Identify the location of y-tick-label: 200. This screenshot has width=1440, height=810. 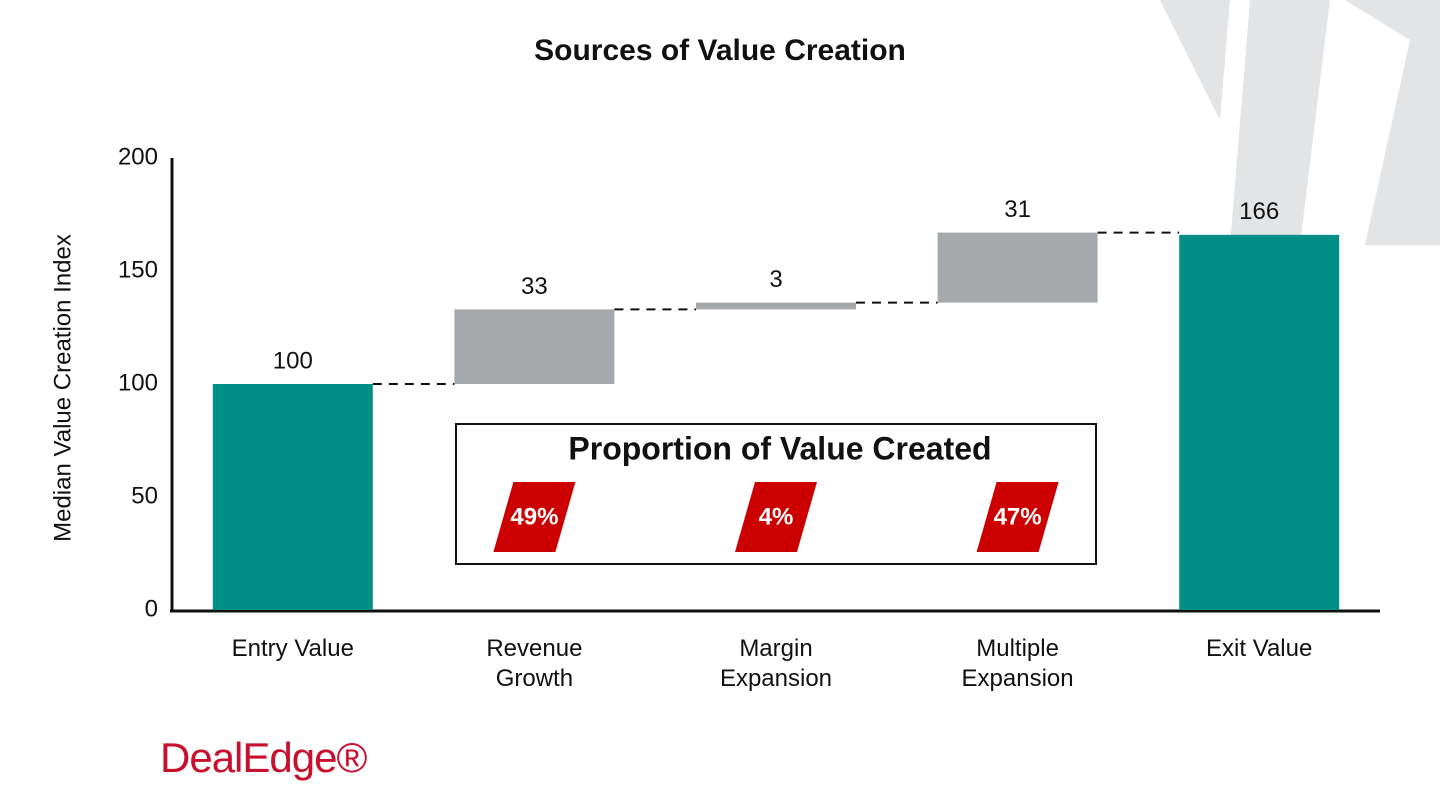
(138, 156).